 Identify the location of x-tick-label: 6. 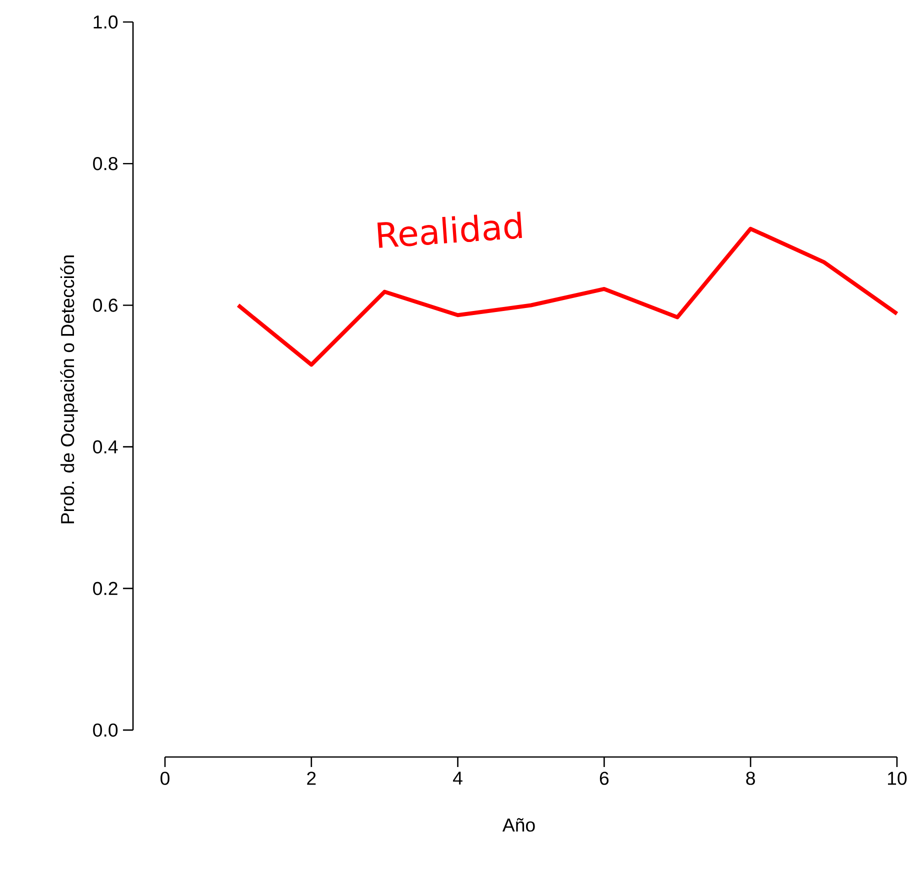
(604, 778).